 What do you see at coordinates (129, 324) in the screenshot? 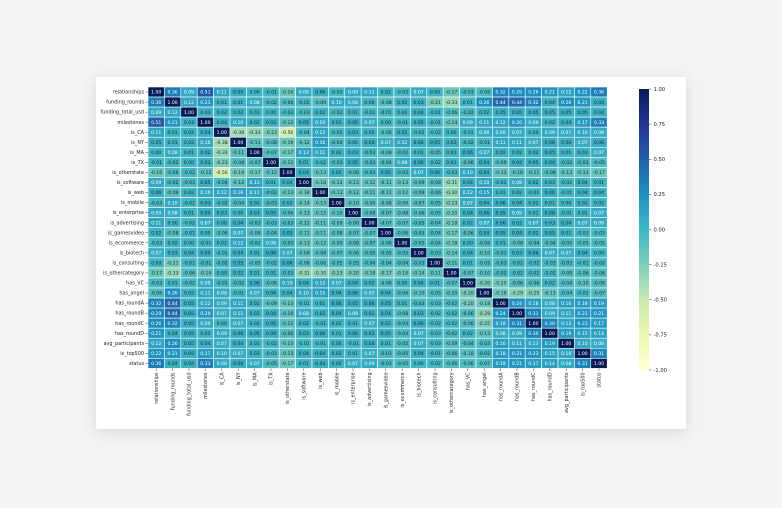
I see `y-tick-label: has_roundC` at bounding box center [129, 324].